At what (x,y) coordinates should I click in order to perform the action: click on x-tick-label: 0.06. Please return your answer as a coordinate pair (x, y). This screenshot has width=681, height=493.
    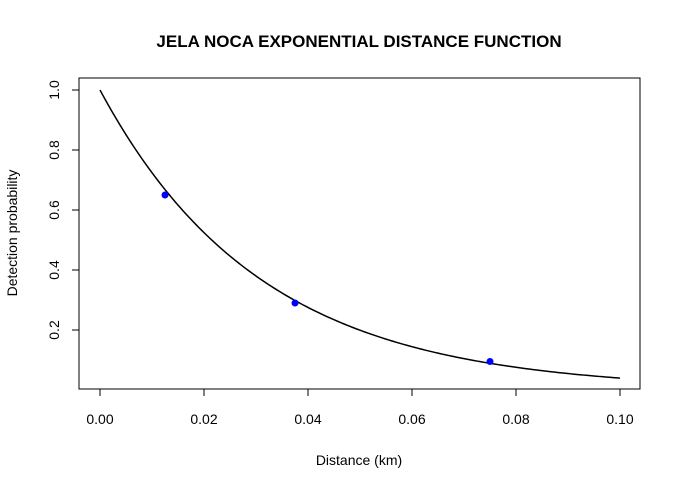
    Looking at the image, I should click on (411, 419).